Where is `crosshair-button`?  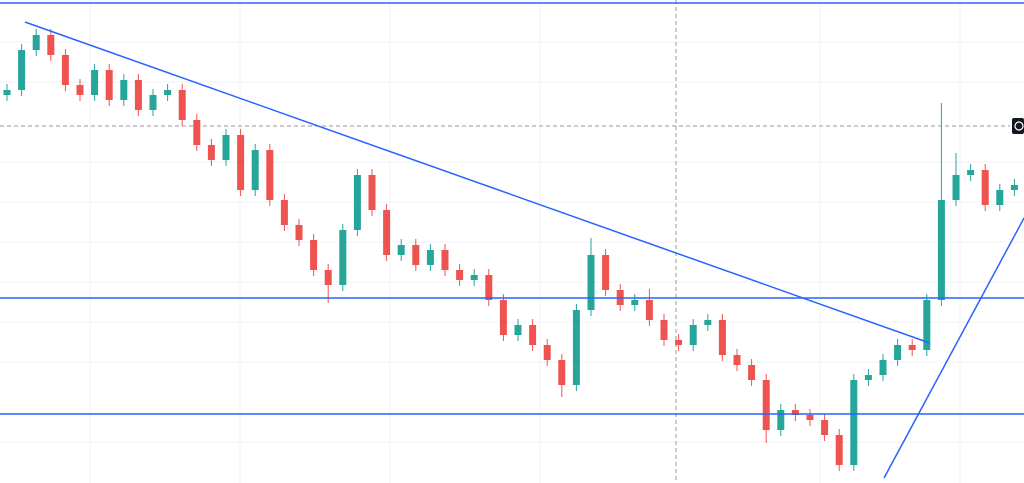
crosshair-button is located at coordinates (1018, 126).